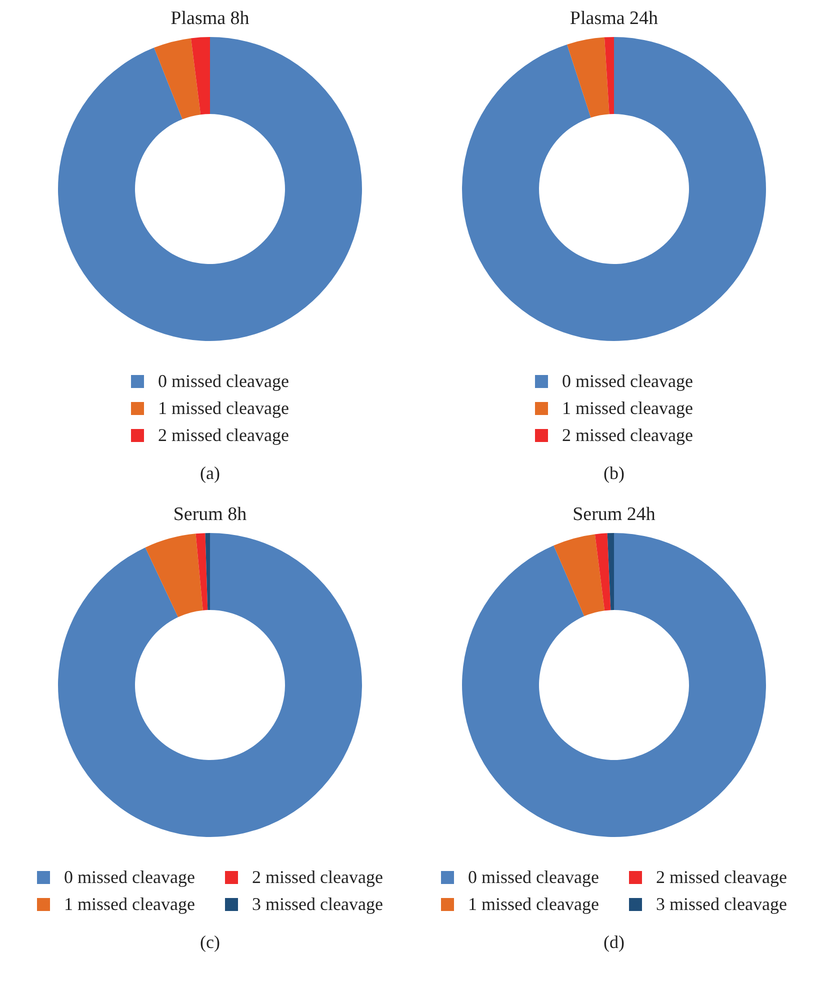  Describe the element at coordinates (614, 473) in the screenshot. I see `text: (b)` at that location.